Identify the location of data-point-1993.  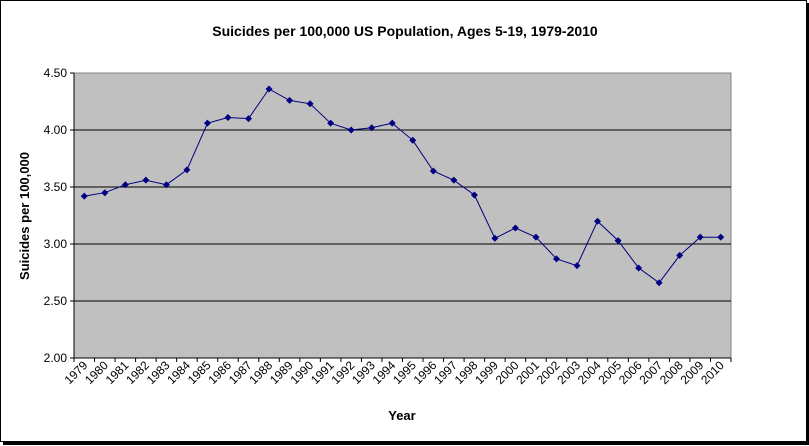
(372, 128).